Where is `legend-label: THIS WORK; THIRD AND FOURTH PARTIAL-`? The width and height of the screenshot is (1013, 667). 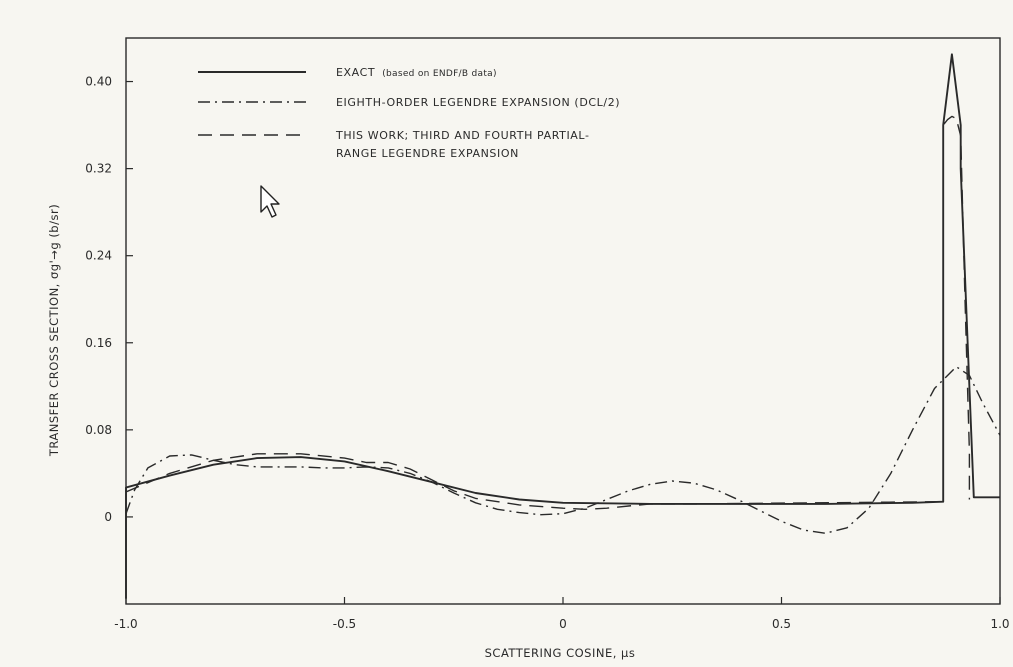 legend-label: THIS WORK; THIRD AND FOURTH PARTIAL- is located at coordinates (462, 135).